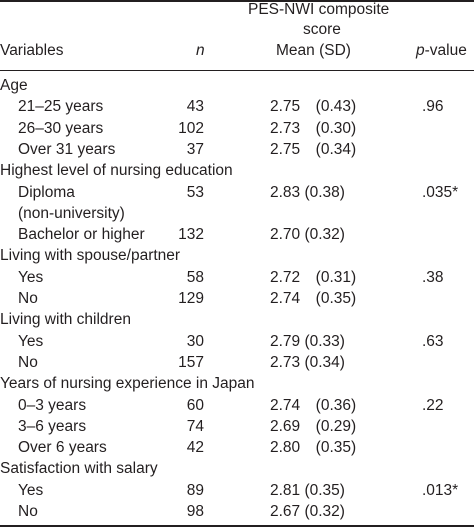 The image size is (474, 527). Describe the element at coordinates (71, 213) in the screenshot. I see `row-label: (non-university)` at that location.